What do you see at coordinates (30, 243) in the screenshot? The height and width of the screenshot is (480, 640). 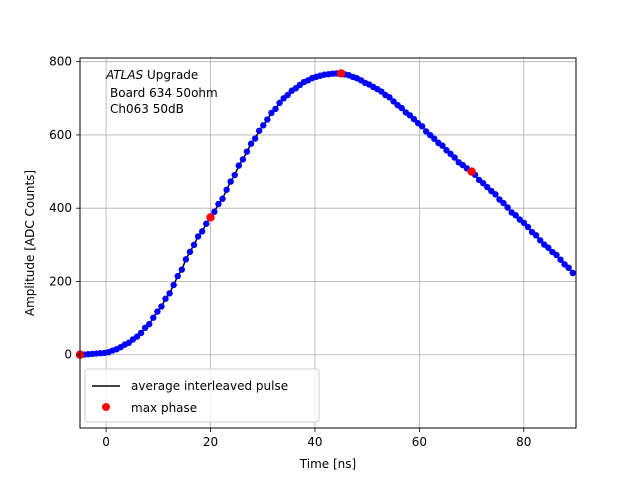 I see `y-axis-label: Amplitude [ADC Counts]` at bounding box center [30, 243].